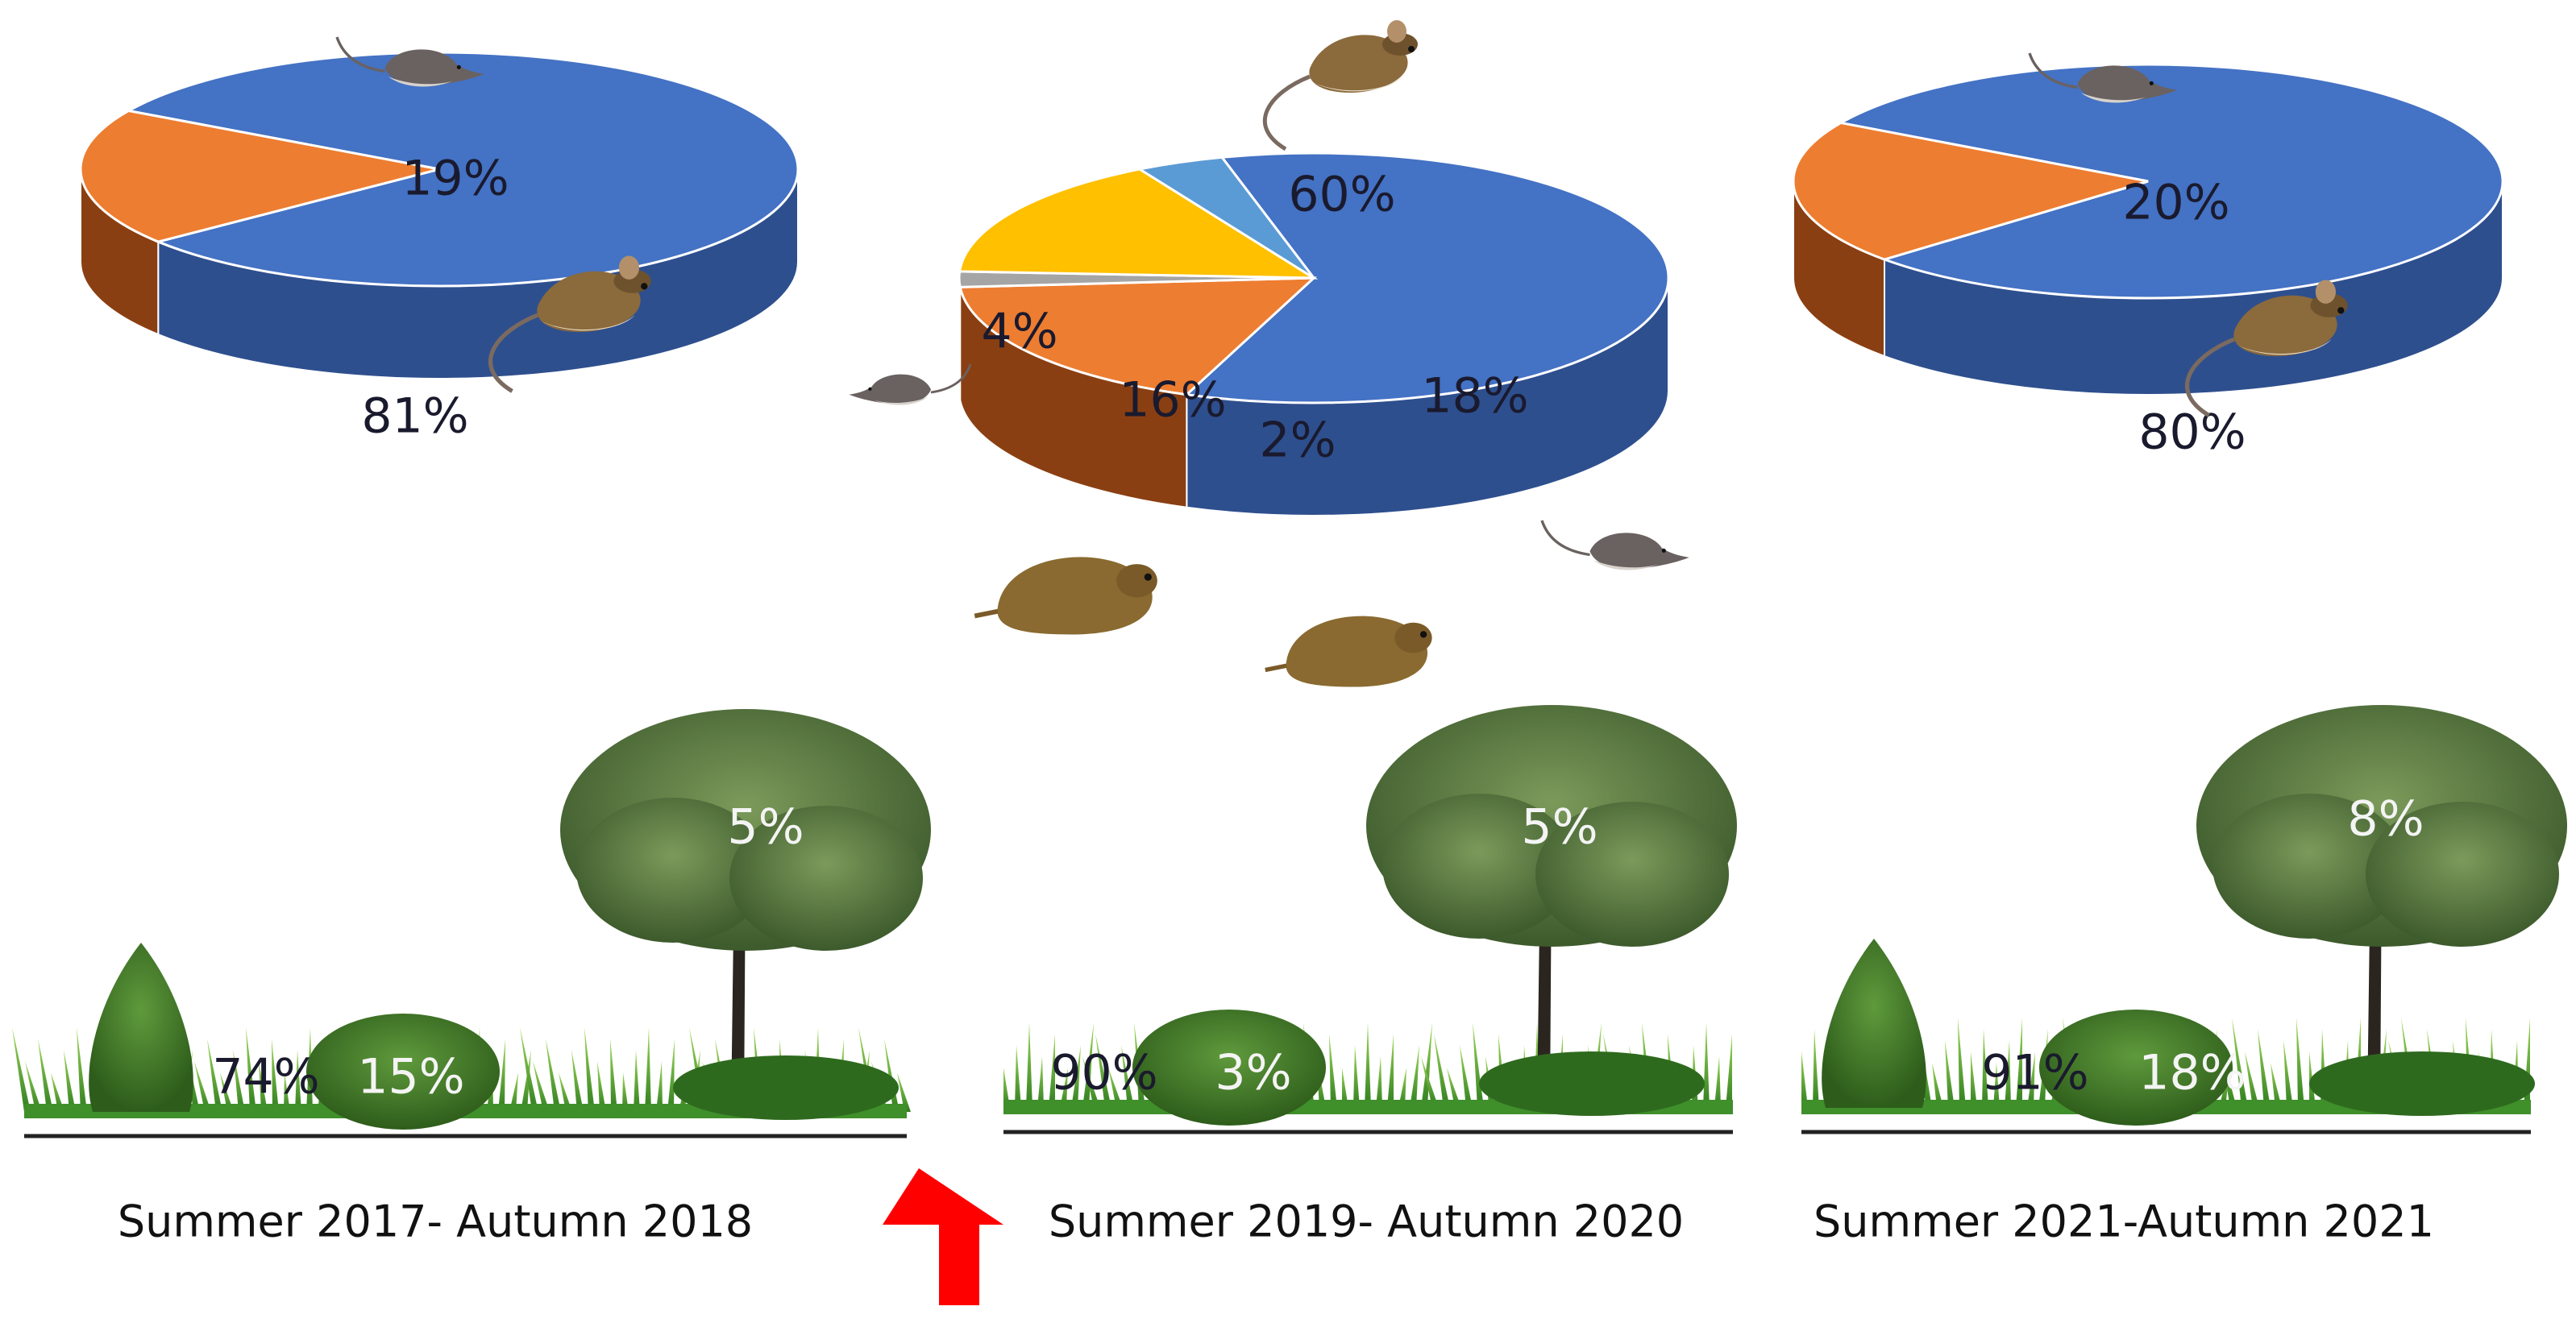  What do you see at coordinates (943, 1236) in the screenshot?
I see `red-arrow-icon` at bounding box center [943, 1236].